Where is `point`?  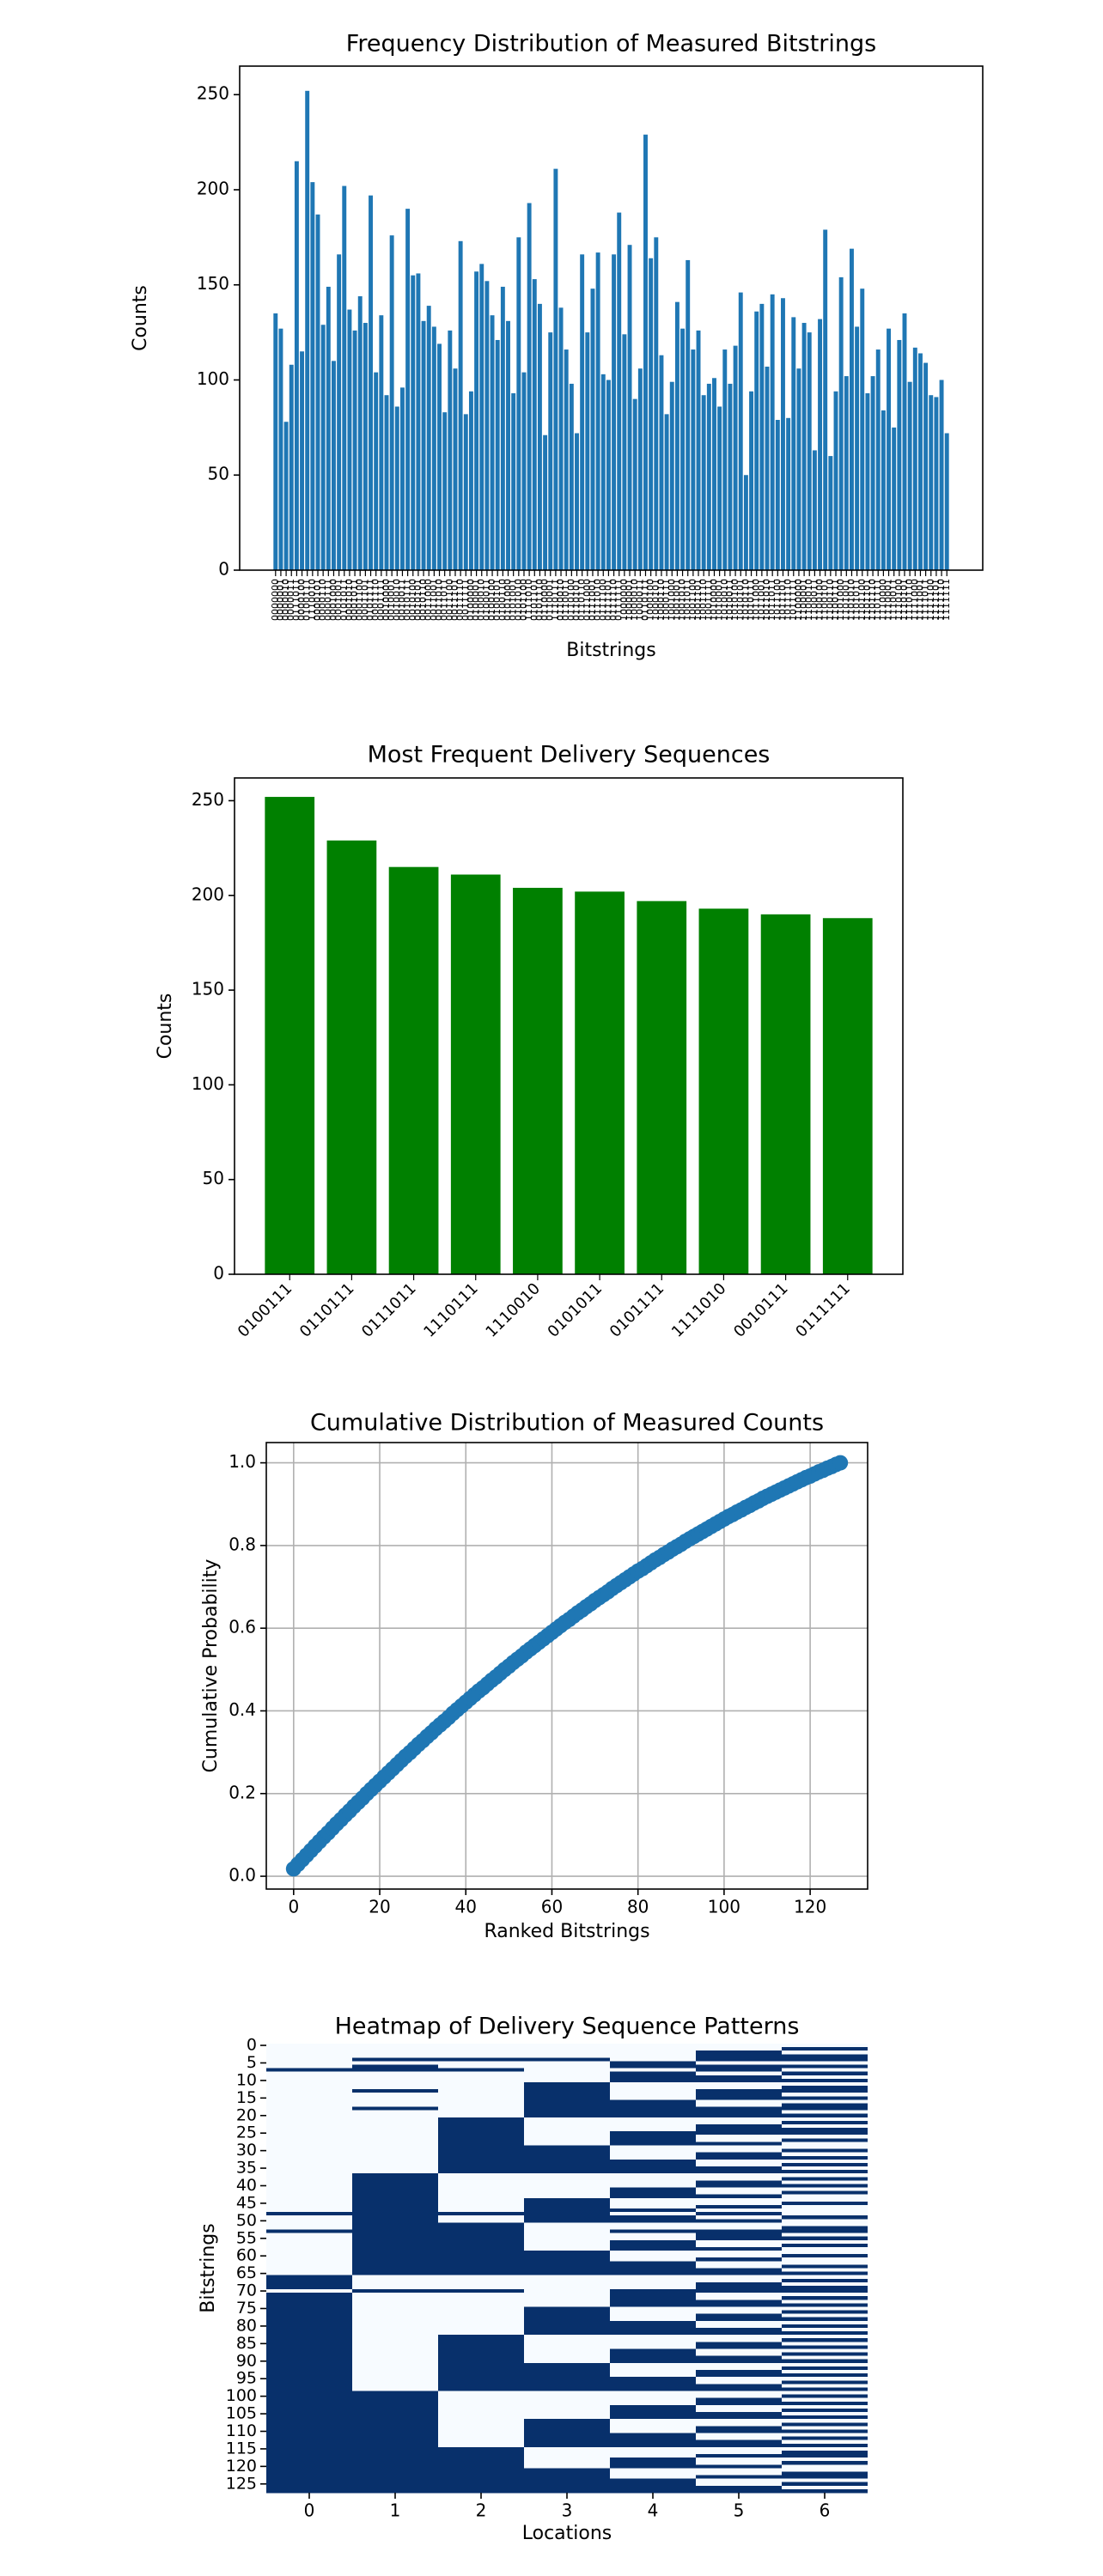
point is located at coordinates (840, 1463).